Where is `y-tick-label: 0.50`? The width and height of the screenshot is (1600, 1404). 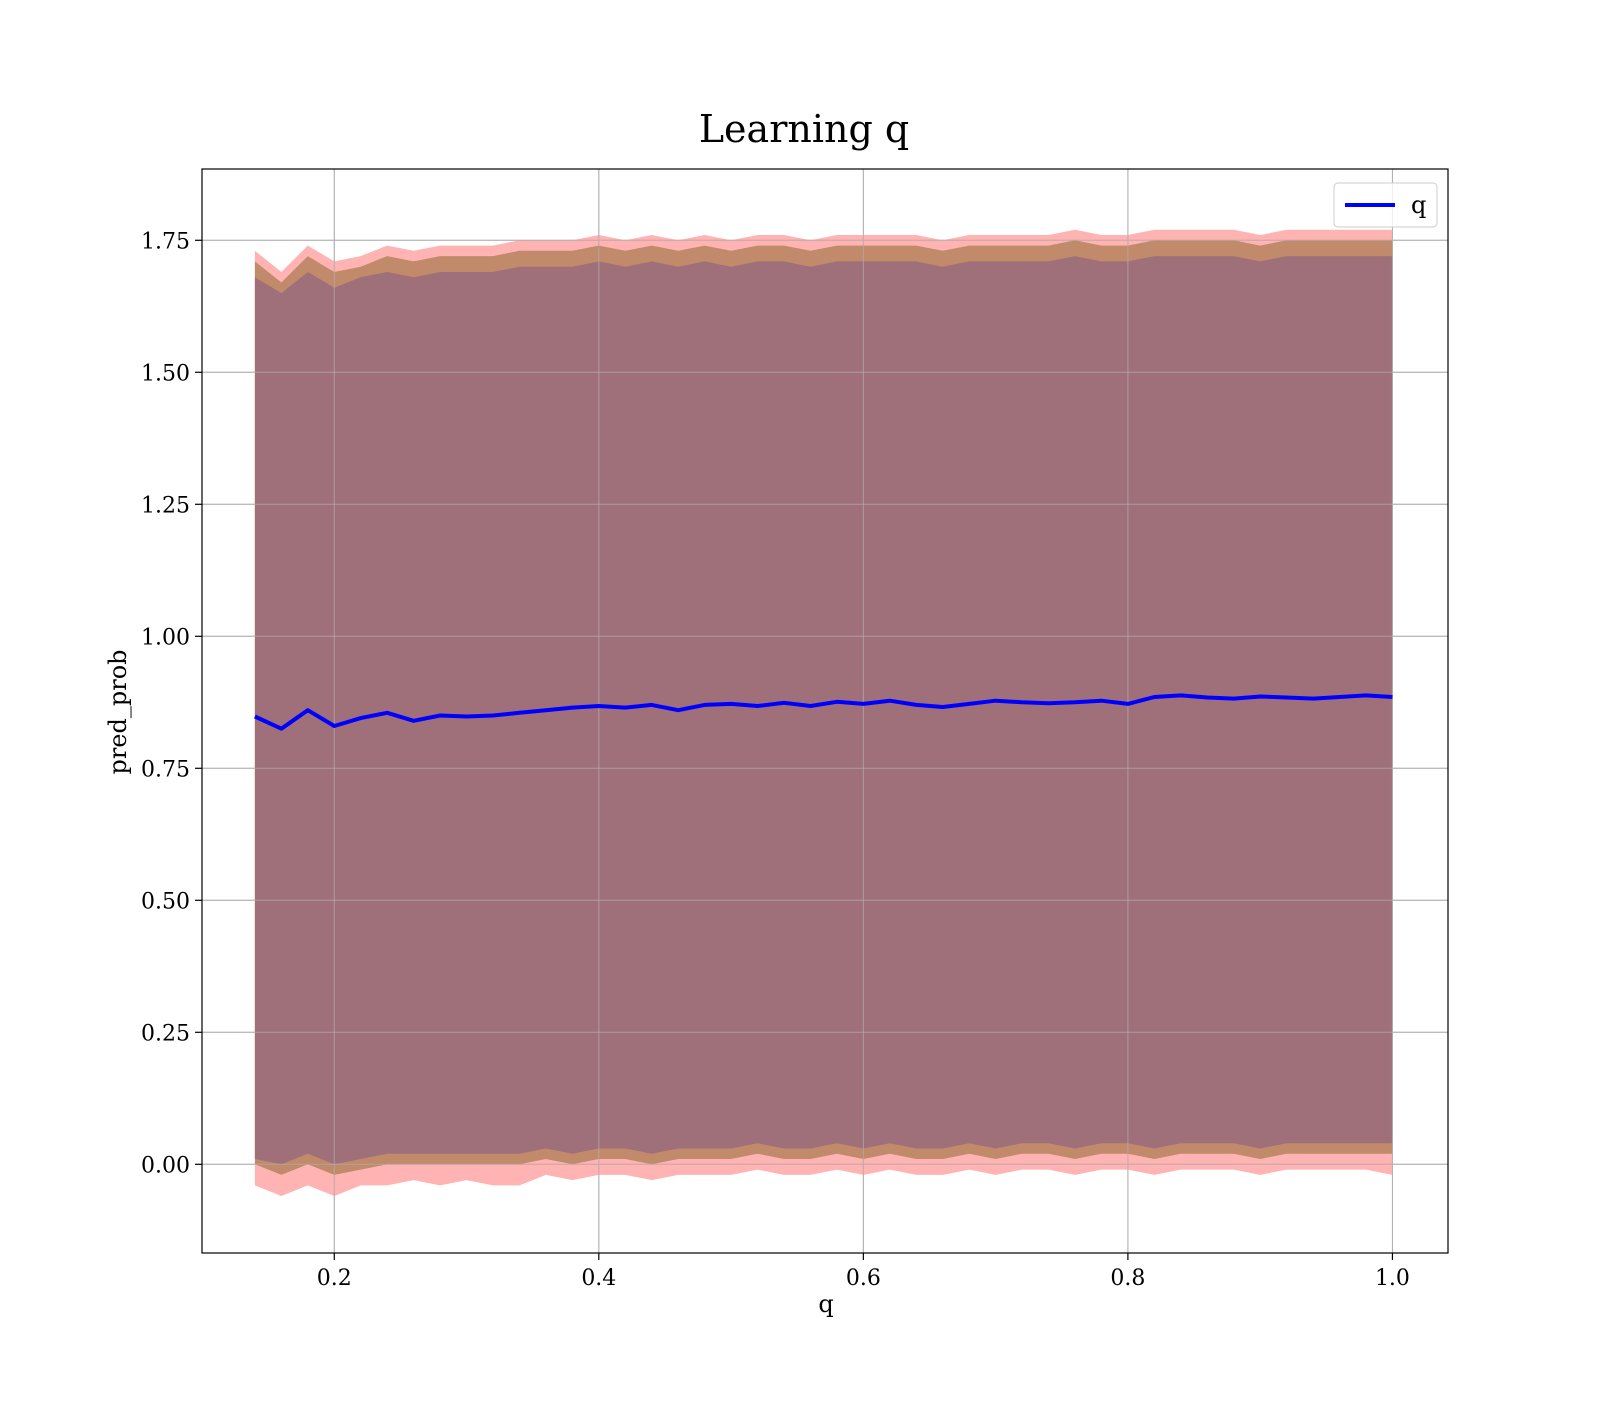 y-tick-label: 0.50 is located at coordinates (165, 901).